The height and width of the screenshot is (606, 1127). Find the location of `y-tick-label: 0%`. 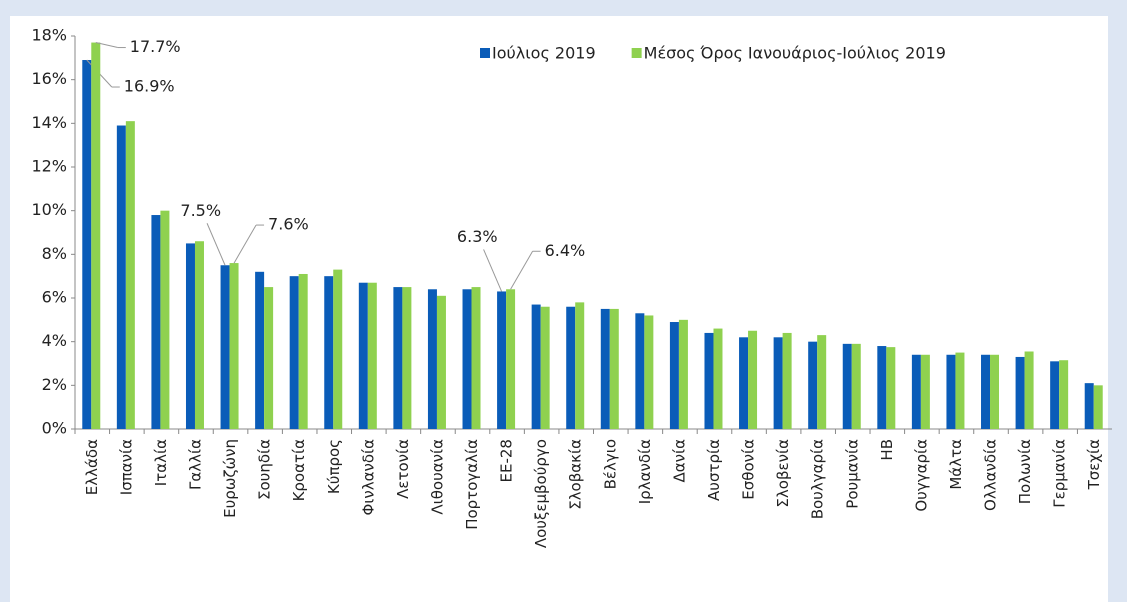

y-tick-label: 0% is located at coordinates (54, 428).